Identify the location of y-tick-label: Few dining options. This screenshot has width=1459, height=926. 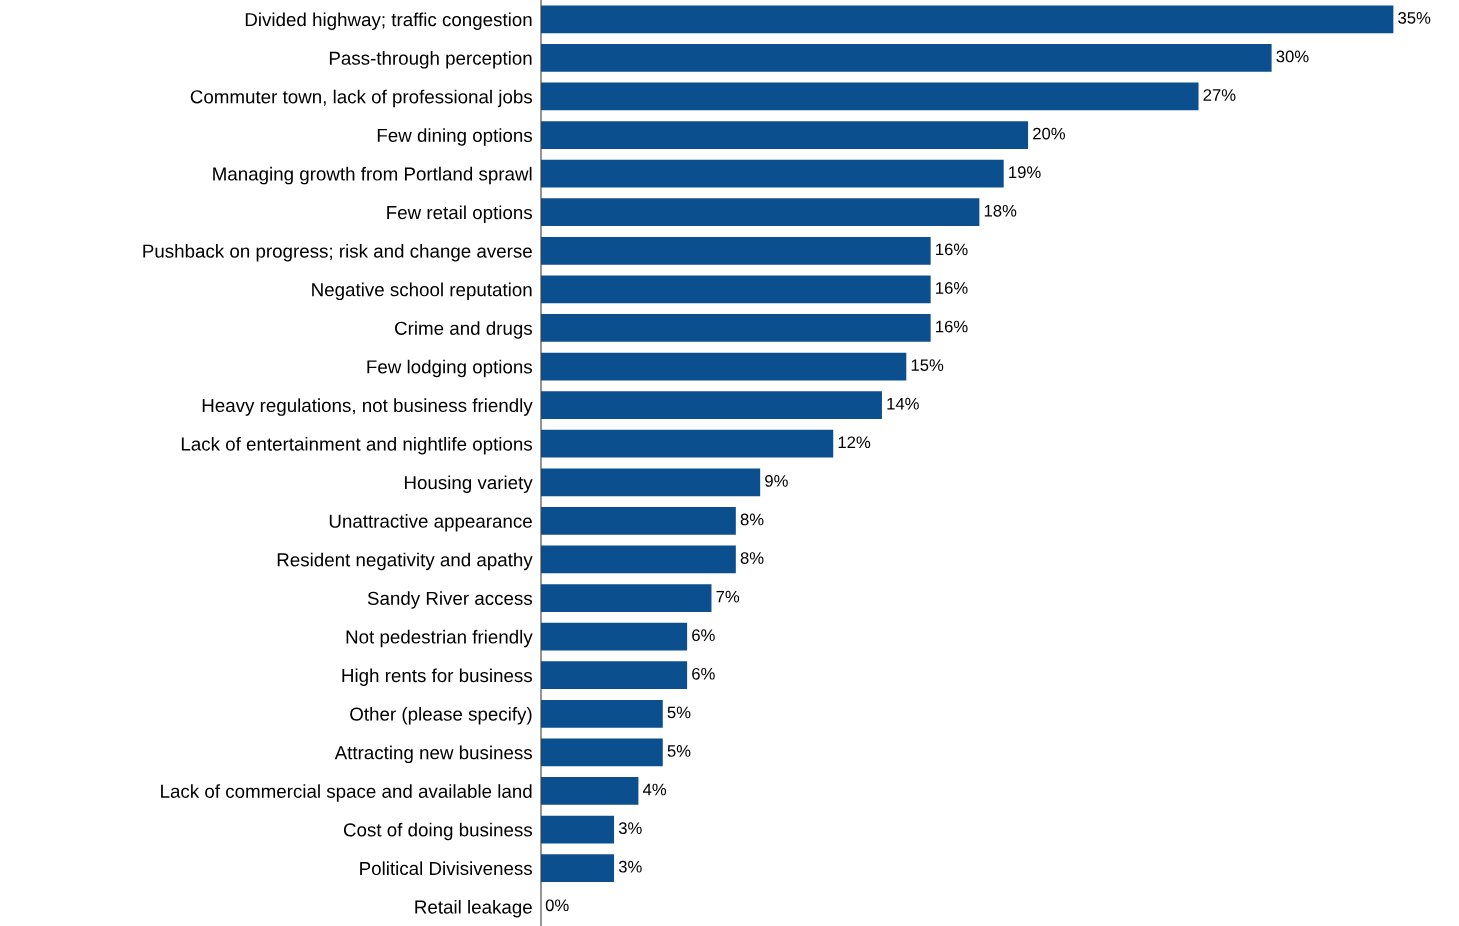
(454, 137).